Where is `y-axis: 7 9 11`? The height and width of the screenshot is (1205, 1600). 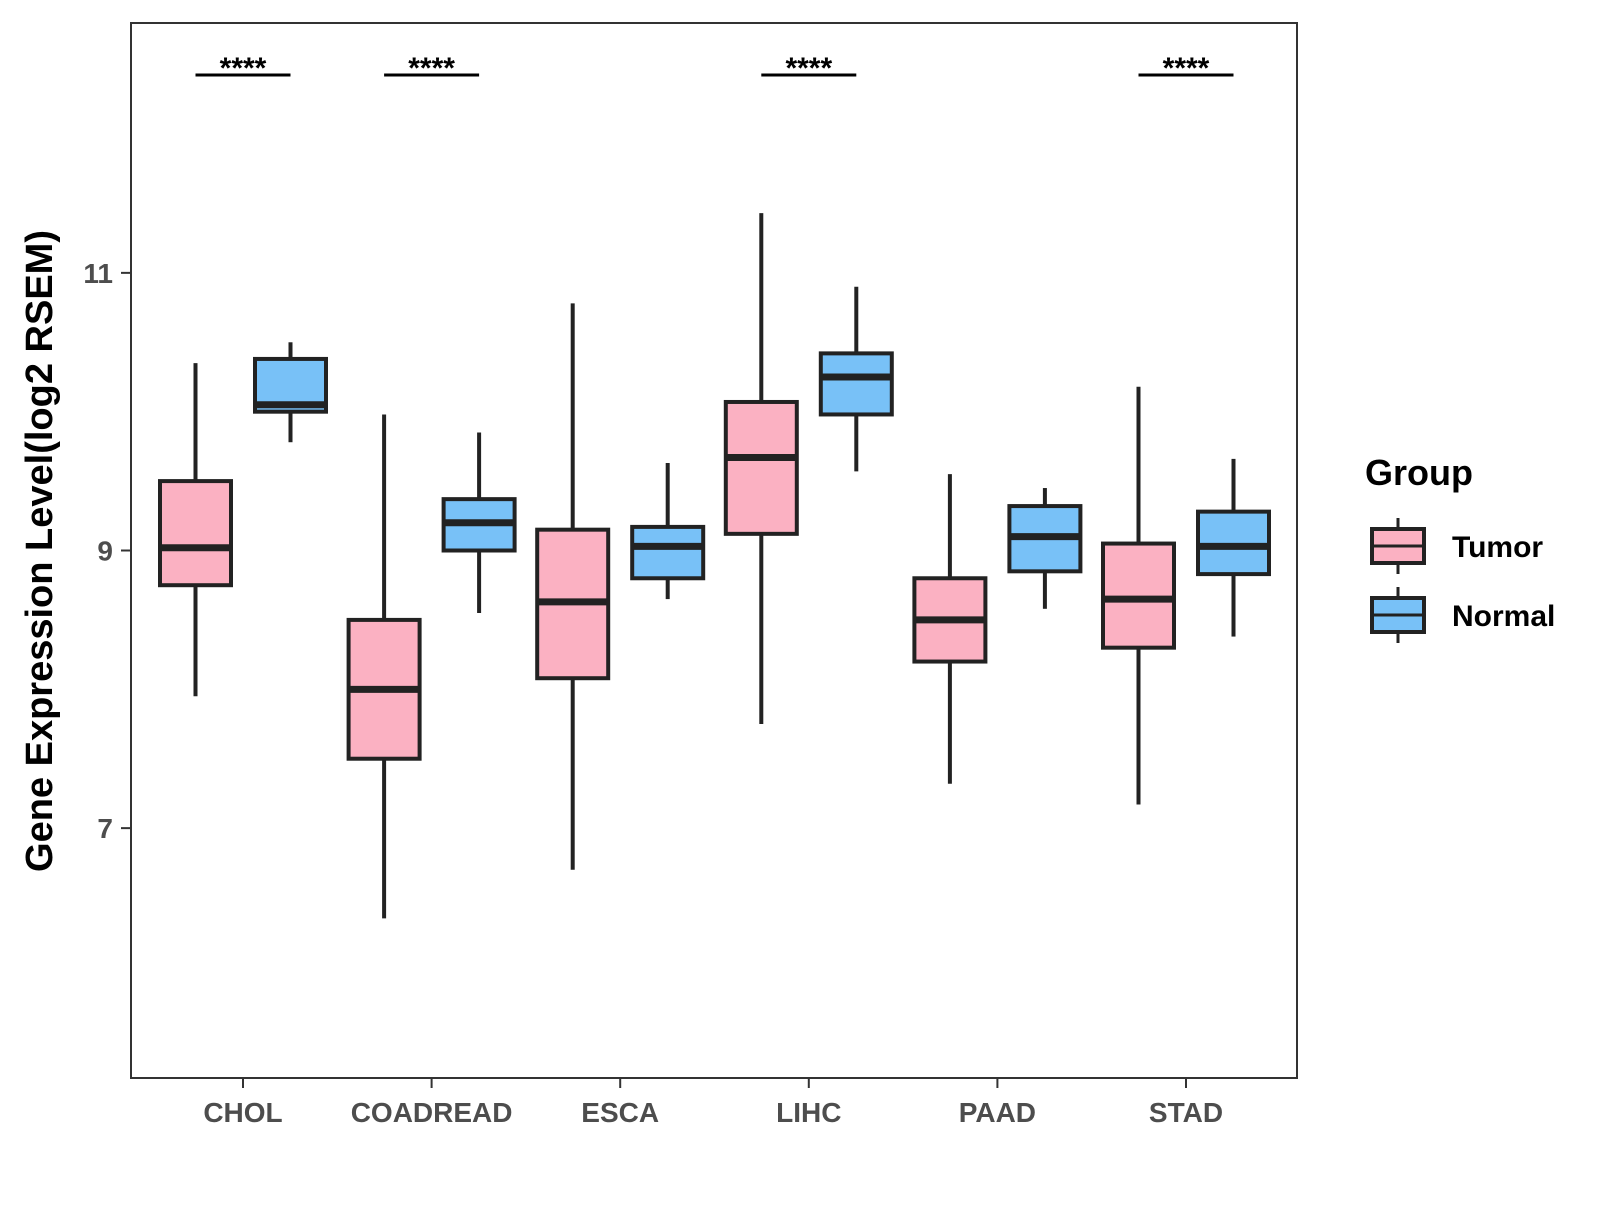 y-axis: 7 9 11 is located at coordinates (107, 551).